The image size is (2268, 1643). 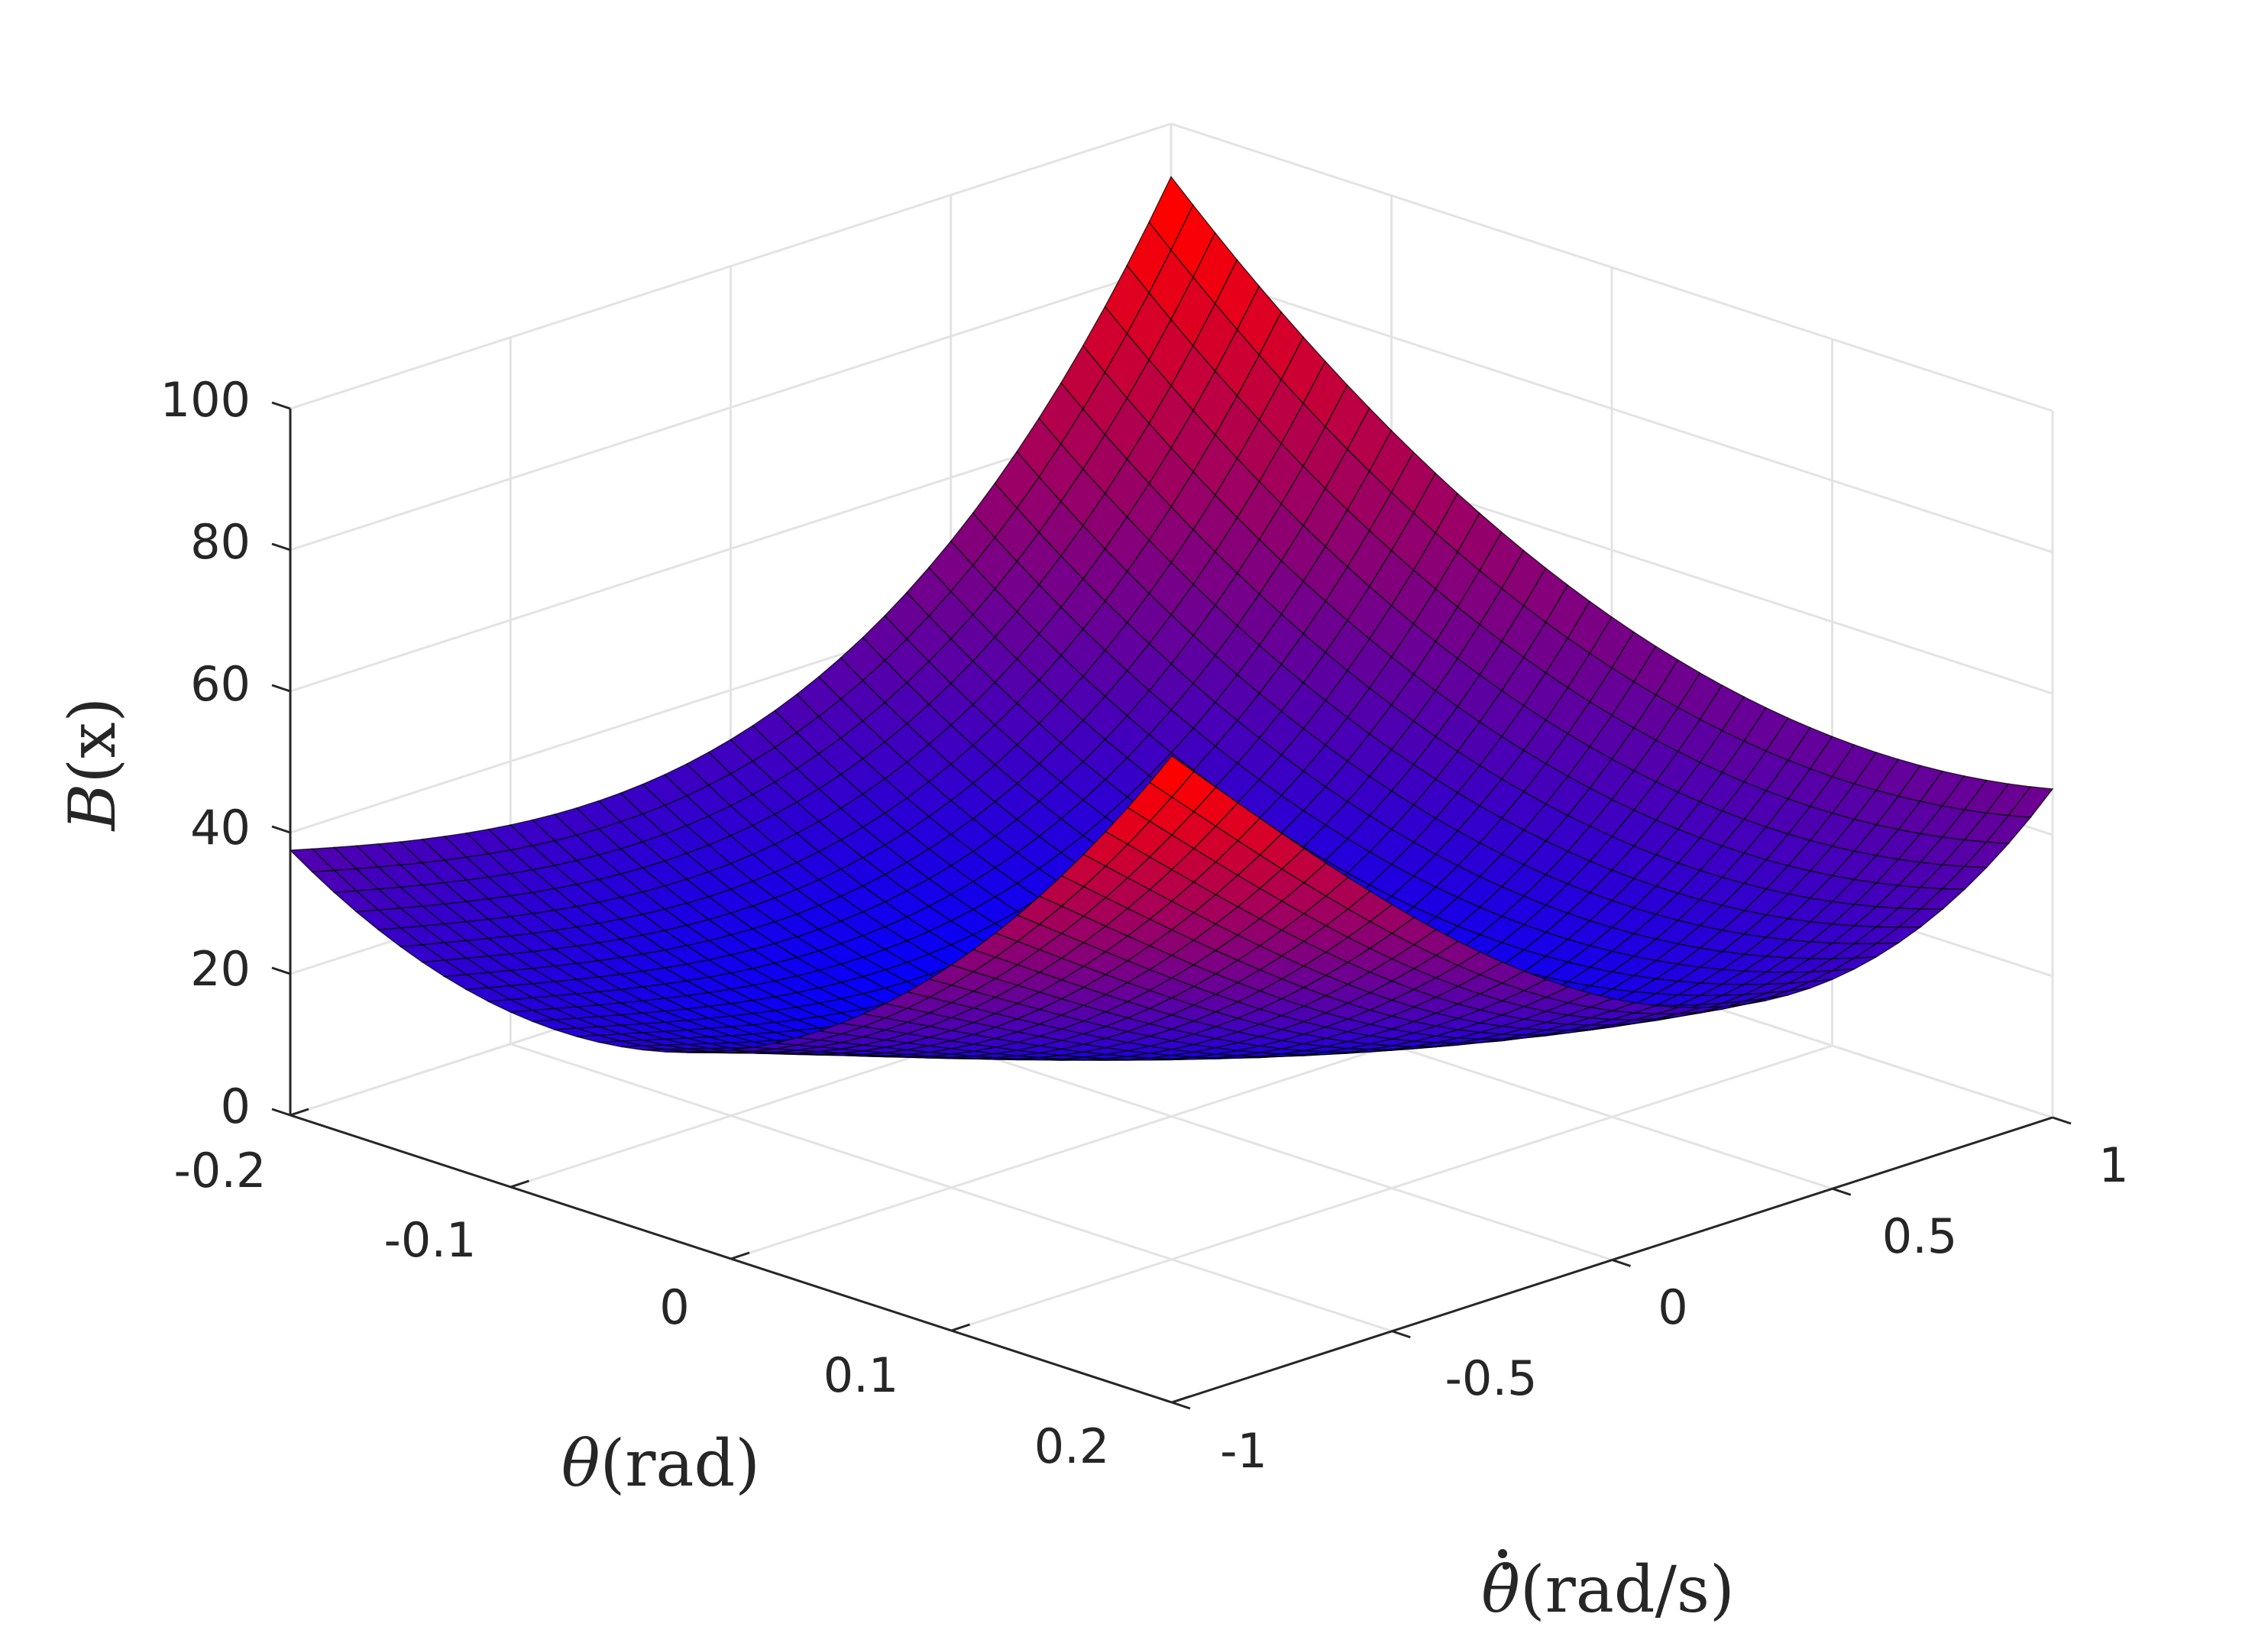 I want to click on theta-dot-tick-label: 0, so click(x=1672, y=1307).